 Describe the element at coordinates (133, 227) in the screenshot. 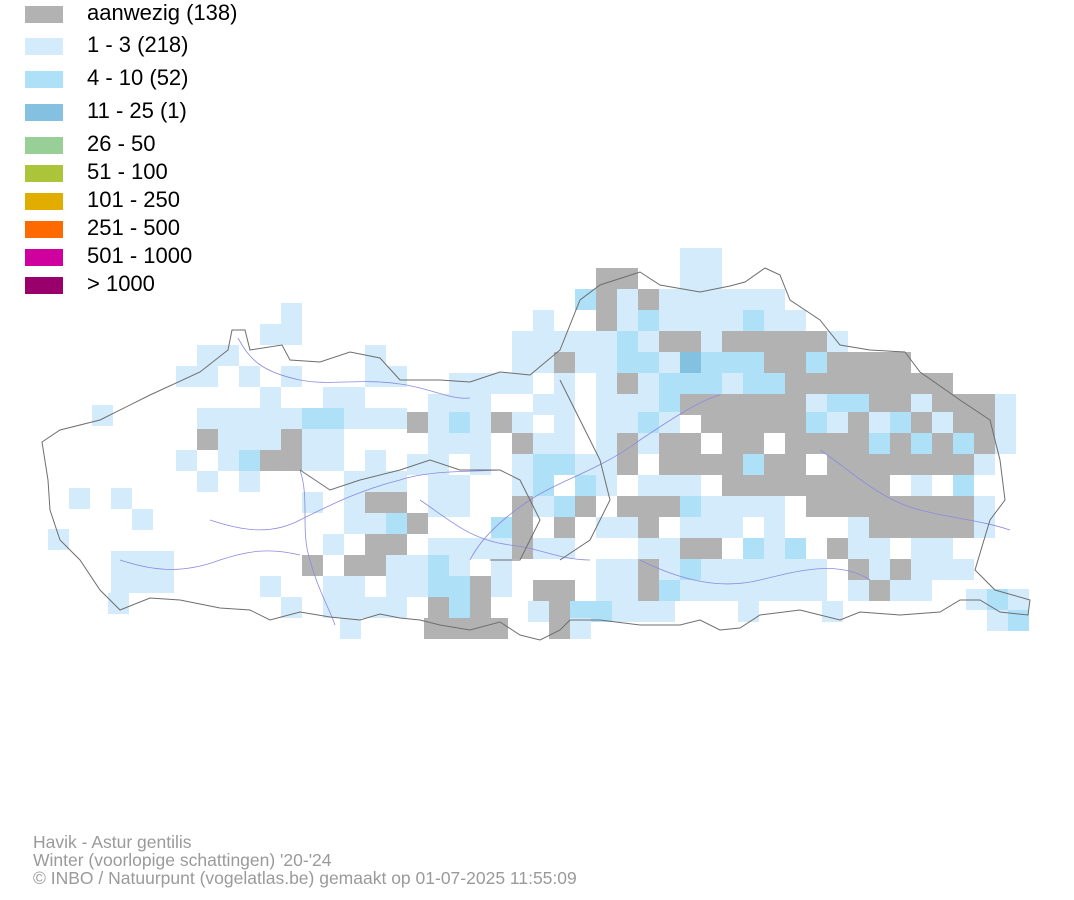

I see `legend-label: 251 - 500` at that location.